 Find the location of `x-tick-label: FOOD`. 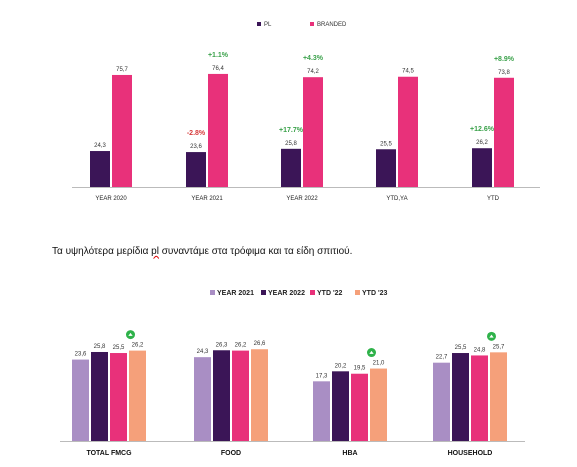

x-tick-label: FOOD is located at coordinates (231, 453).